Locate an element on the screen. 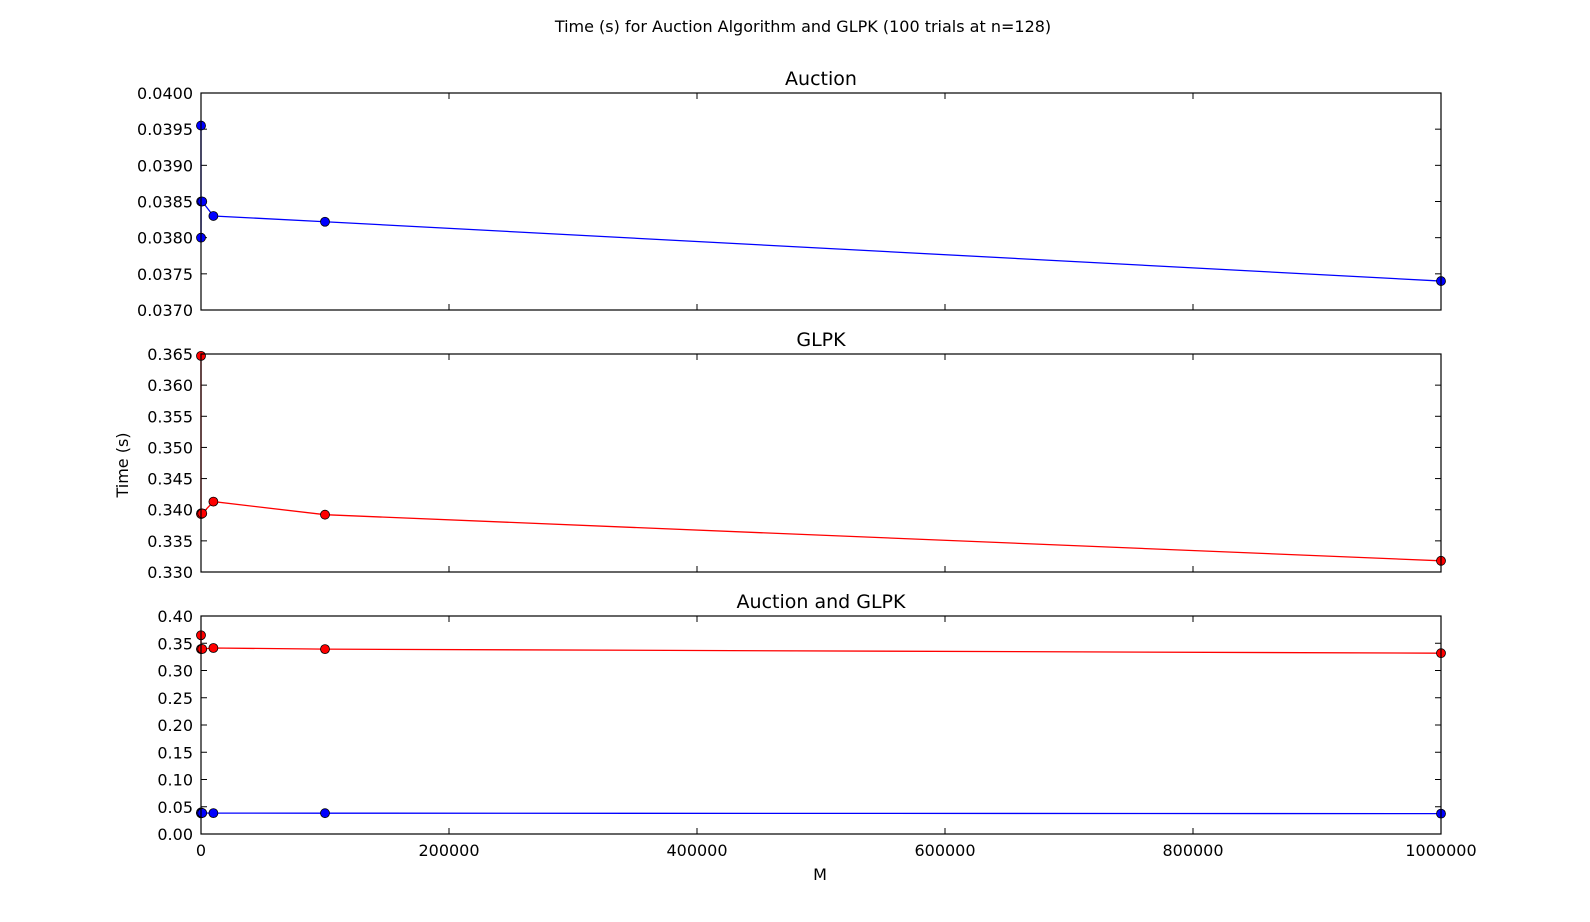 Image resolution: width=1590 pixels, height=922 pixels. y-tick-label: 0.340 is located at coordinates (170, 510).